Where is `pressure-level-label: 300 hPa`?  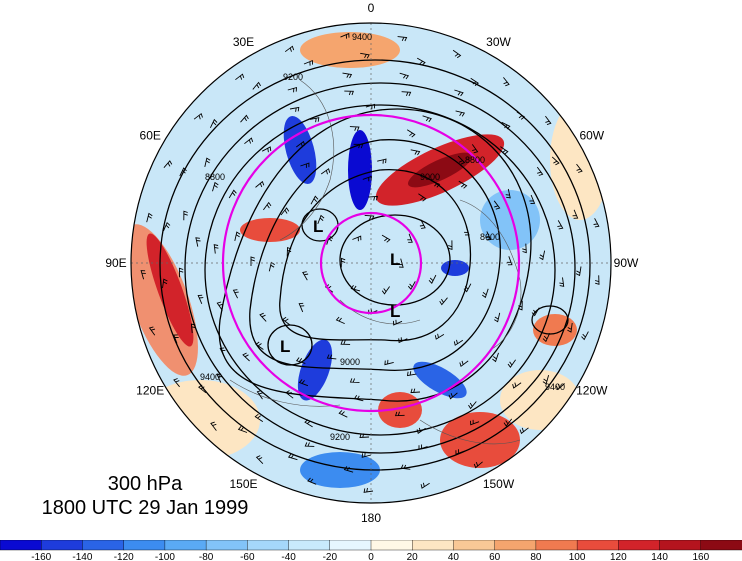
pressure-level-label: 300 hPa is located at coordinates (145, 484).